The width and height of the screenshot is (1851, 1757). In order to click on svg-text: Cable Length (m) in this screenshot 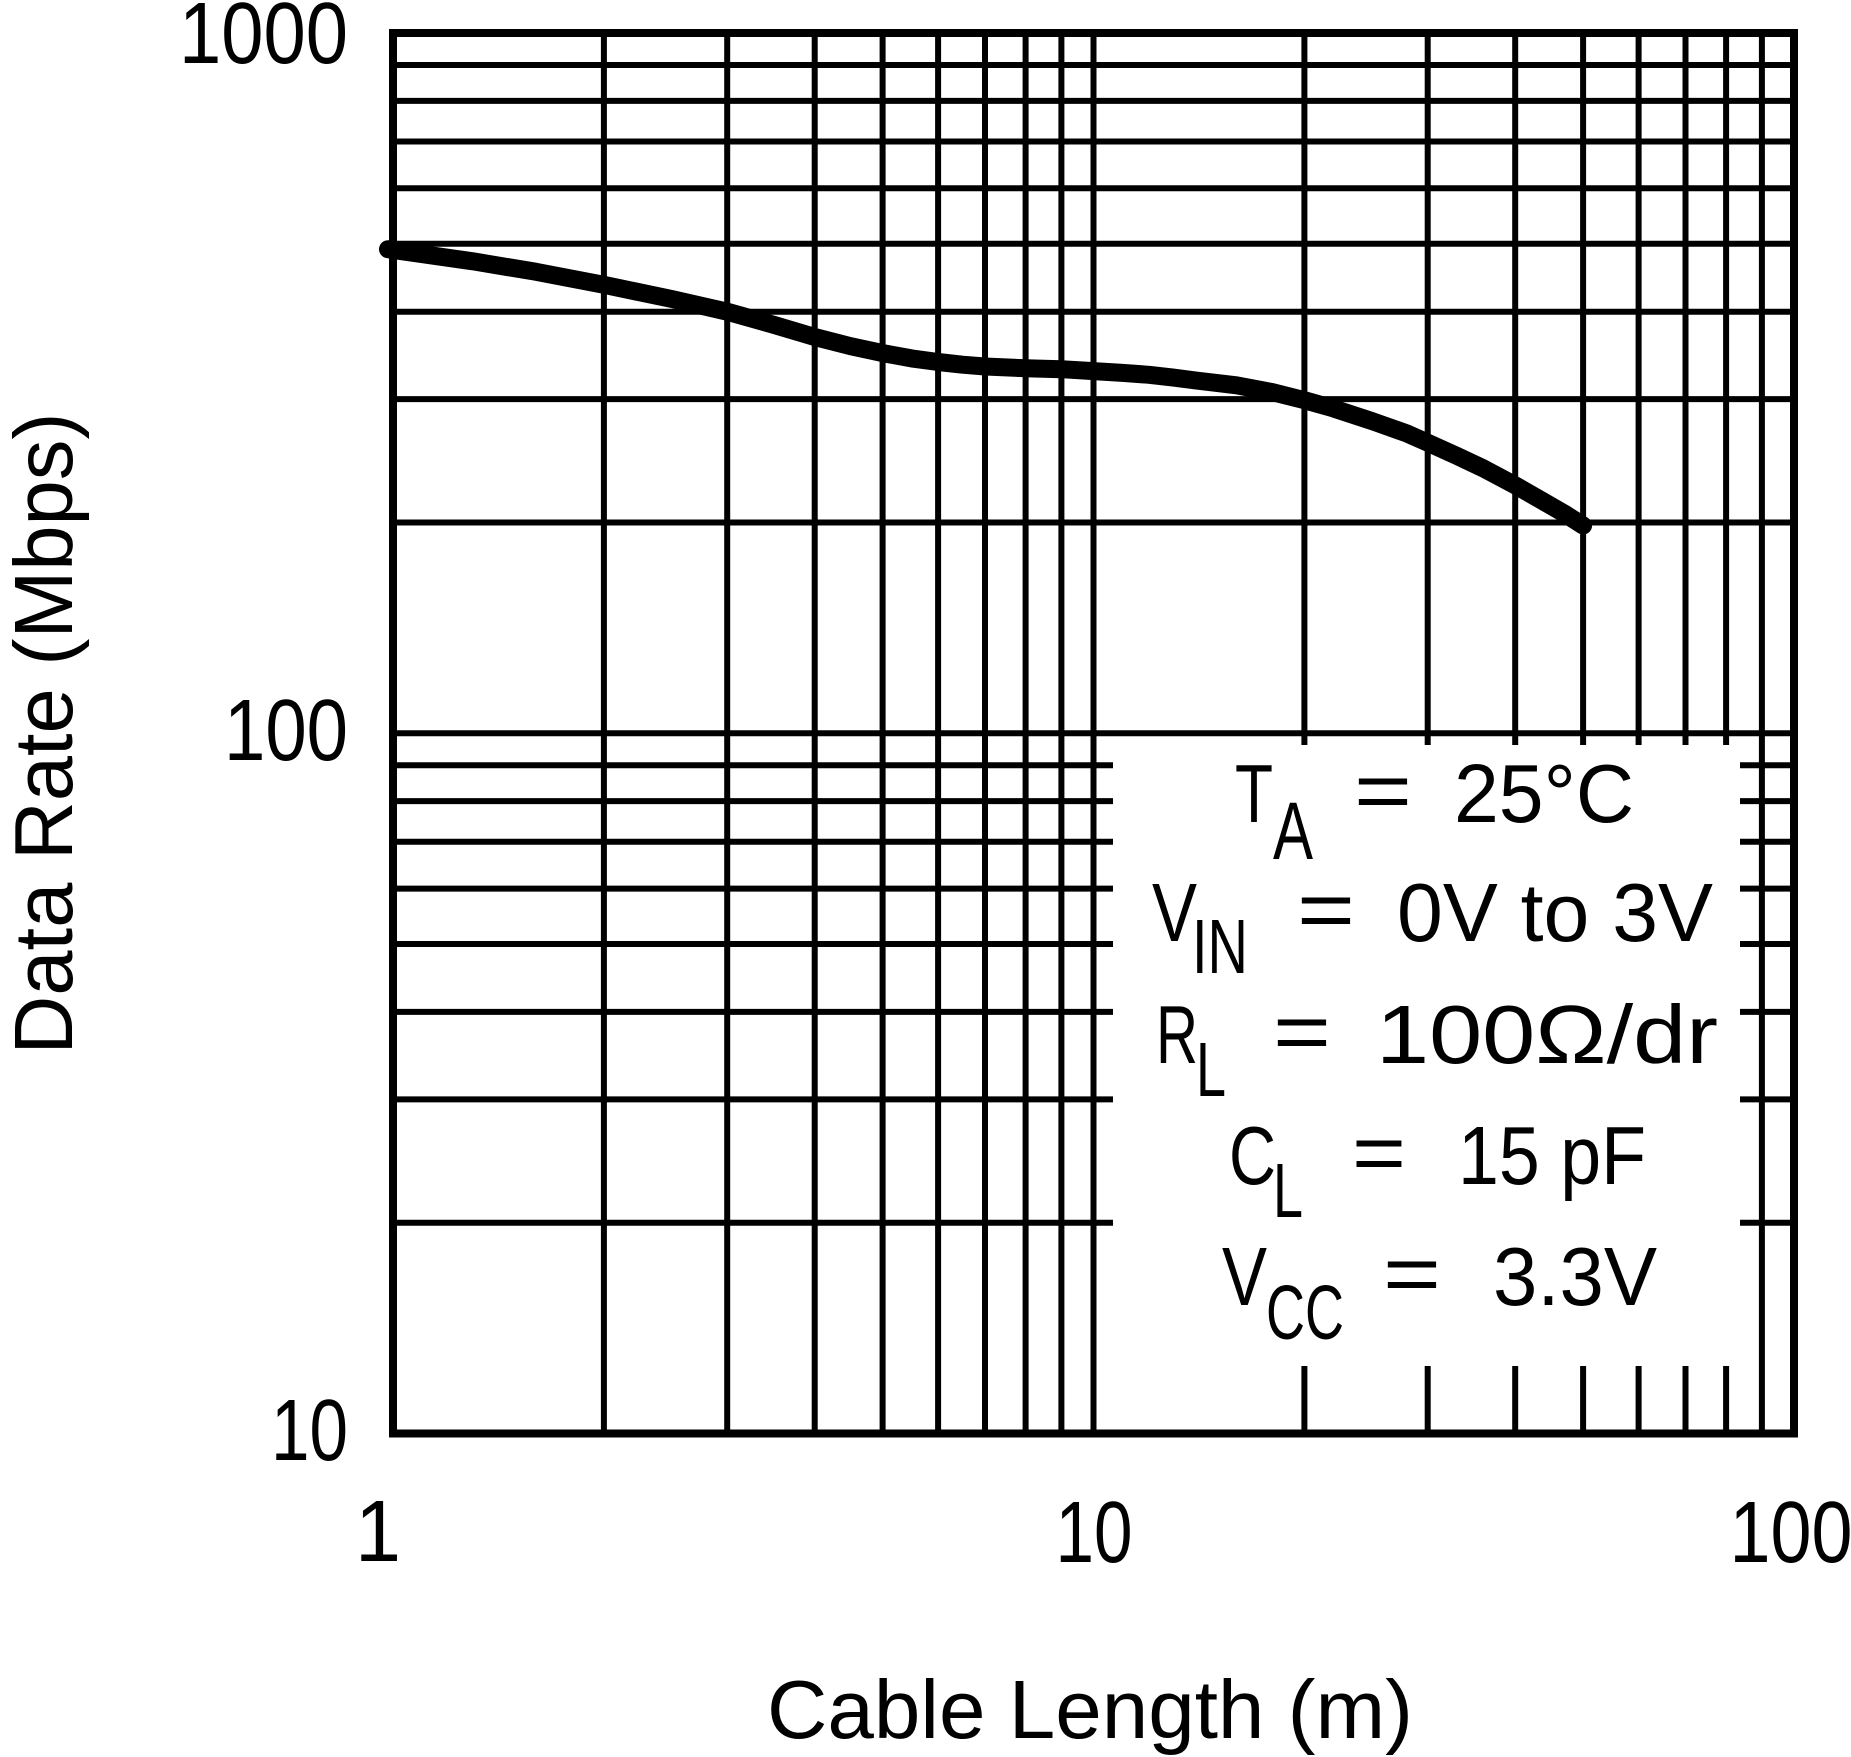, I will do `click(1090, 1709)`.